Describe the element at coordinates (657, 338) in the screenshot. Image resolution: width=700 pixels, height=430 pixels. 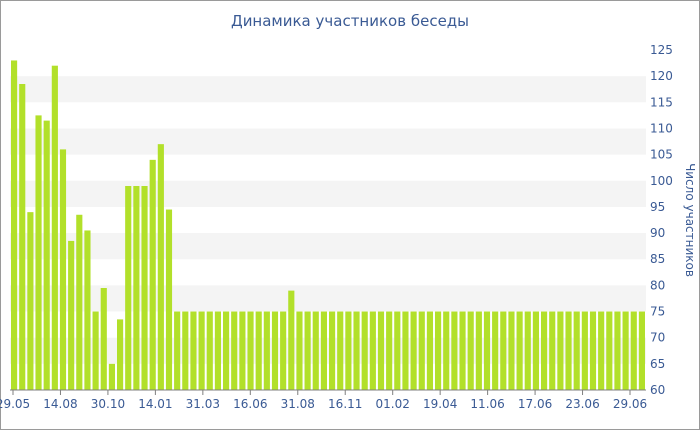
I see `y-tick-label: 70` at that location.